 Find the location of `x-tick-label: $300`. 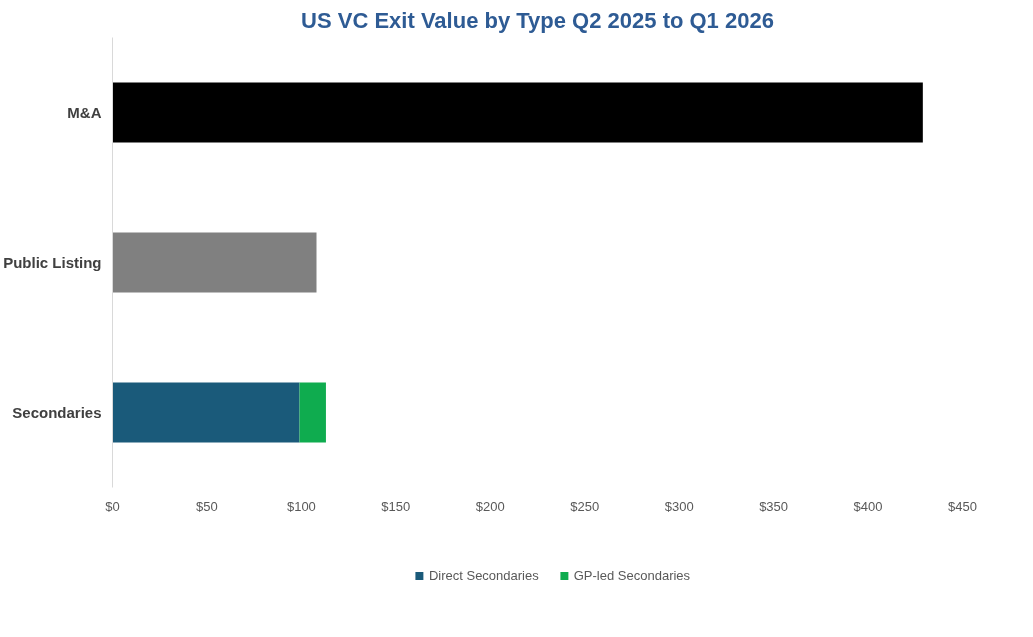

x-tick-label: $300 is located at coordinates (679, 506).